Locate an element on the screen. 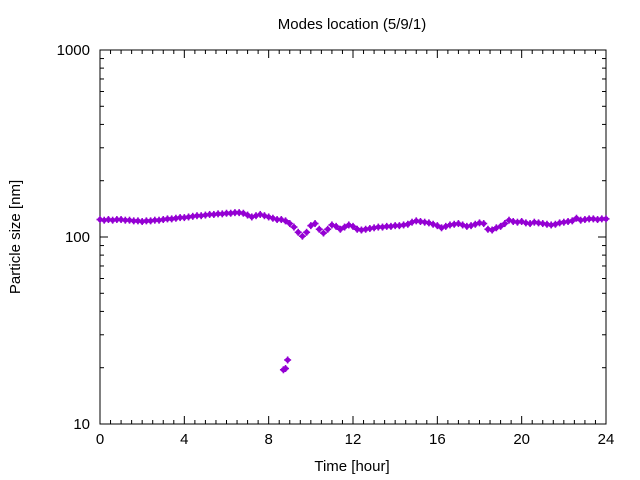 Image resolution: width=640 pixels, height=480 pixels. x-axis-label: Time [hour] is located at coordinates (351, 466).